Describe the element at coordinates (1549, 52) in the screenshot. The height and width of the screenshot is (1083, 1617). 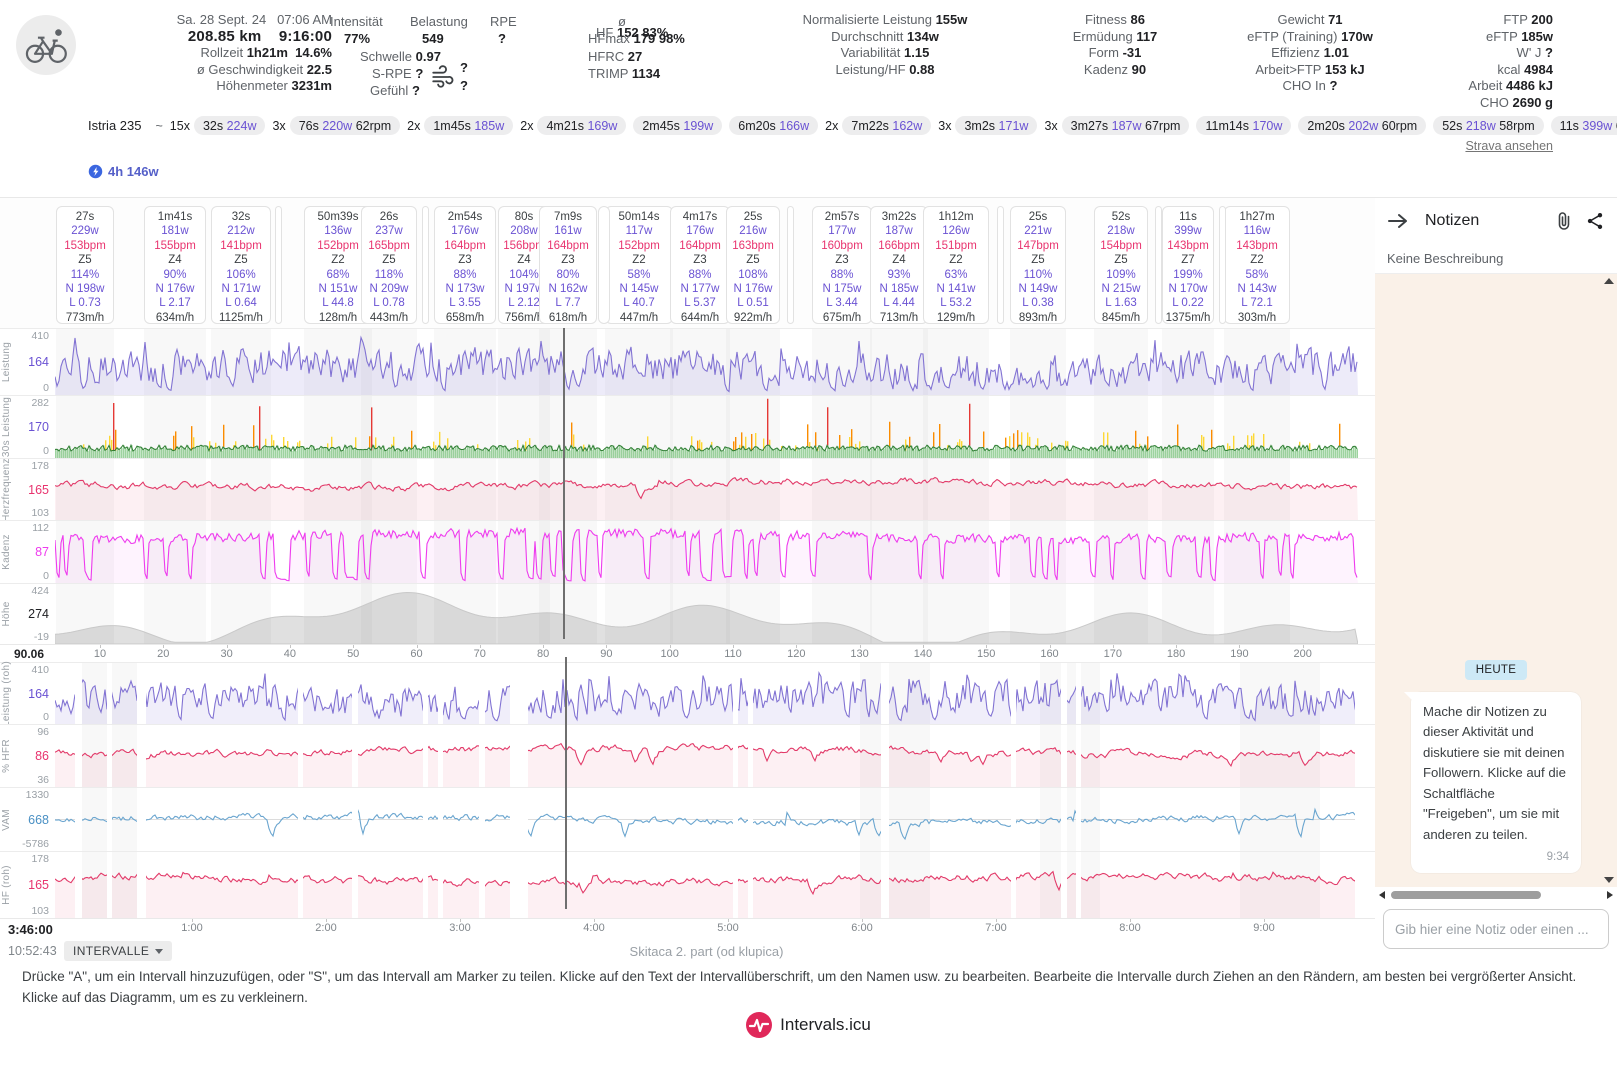
I see `w-prime-value: ?` at that location.